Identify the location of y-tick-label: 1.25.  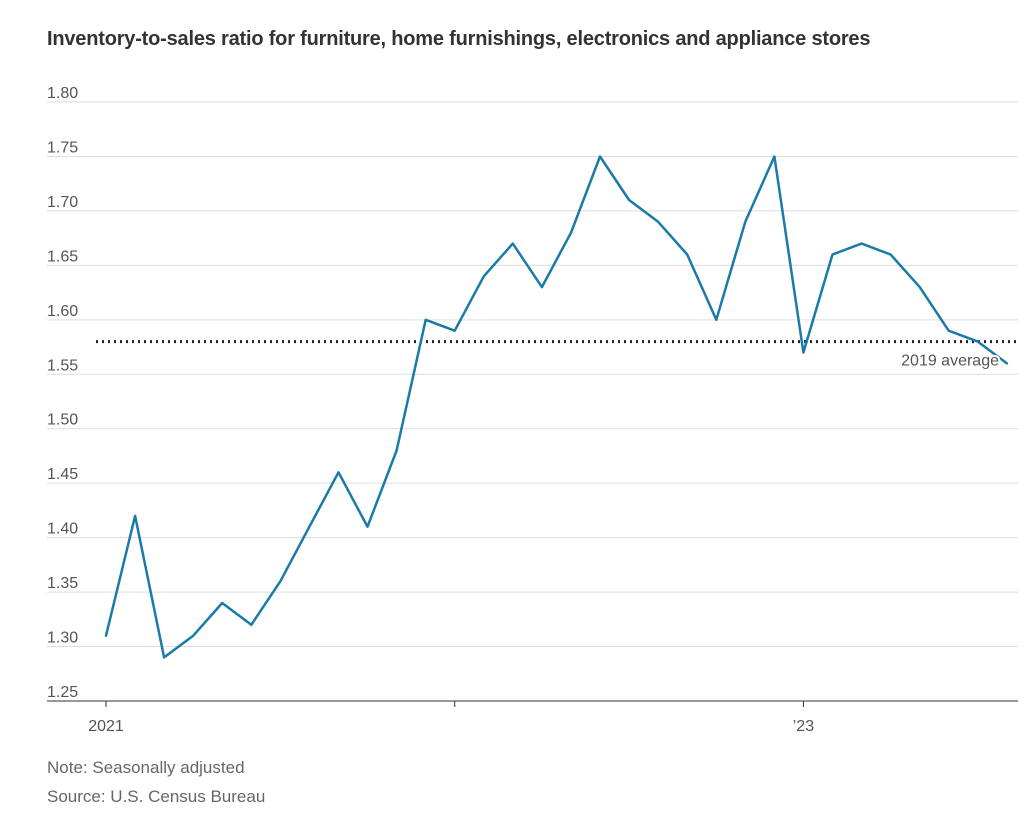
(62, 692).